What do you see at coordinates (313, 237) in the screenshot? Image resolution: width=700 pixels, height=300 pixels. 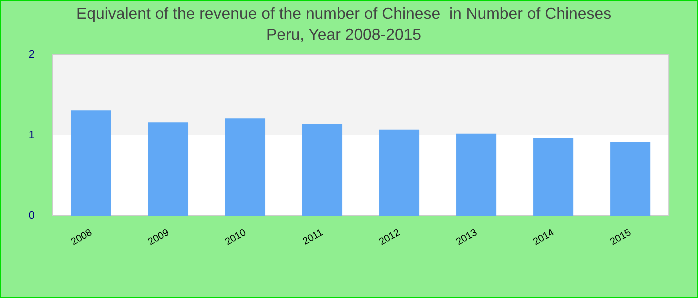 I see `x-tick-label: 2011` at bounding box center [313, 237].